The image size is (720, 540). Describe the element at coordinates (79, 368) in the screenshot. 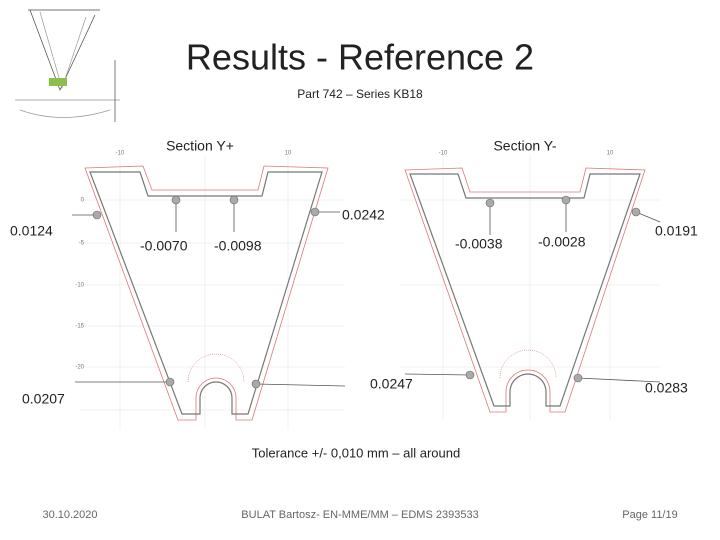

I see `axis-label: -20` at that location.